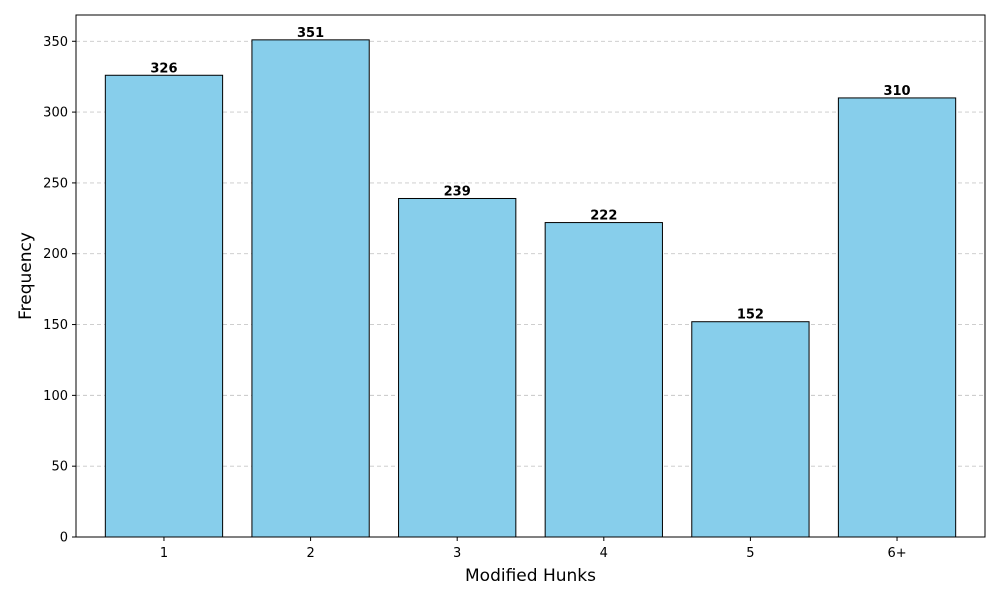  What do you see at coordinates (457, 553) in the screenshot?
I see `x-tick-label-3: 3` at bounding box center [457, 553].